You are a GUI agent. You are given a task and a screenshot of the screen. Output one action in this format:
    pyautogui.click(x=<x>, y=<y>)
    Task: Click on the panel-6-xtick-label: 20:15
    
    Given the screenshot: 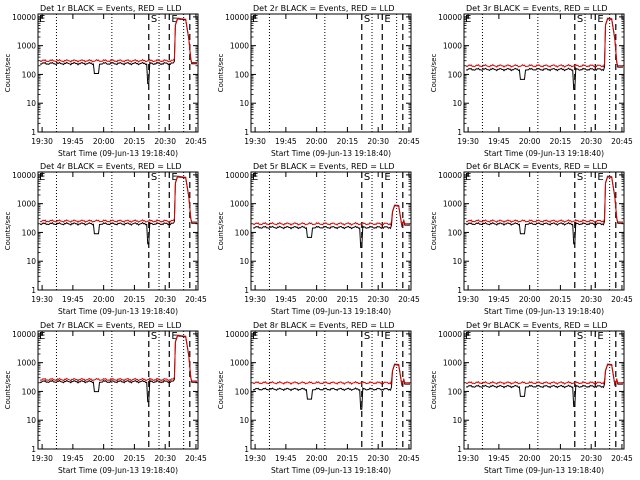 What is the action you would take?
    pyautogui.click(x=561, y=299)
    